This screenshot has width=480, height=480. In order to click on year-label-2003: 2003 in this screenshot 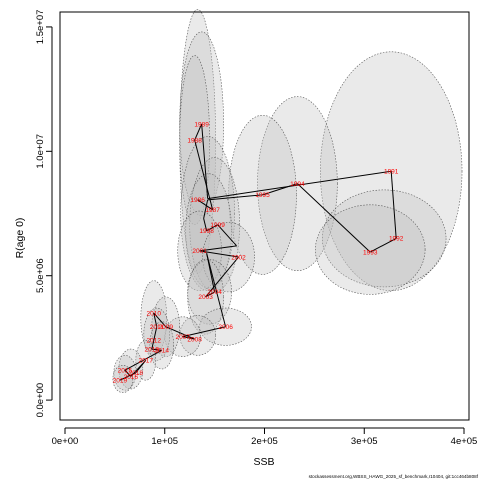, I will do `click(205, 297)`.